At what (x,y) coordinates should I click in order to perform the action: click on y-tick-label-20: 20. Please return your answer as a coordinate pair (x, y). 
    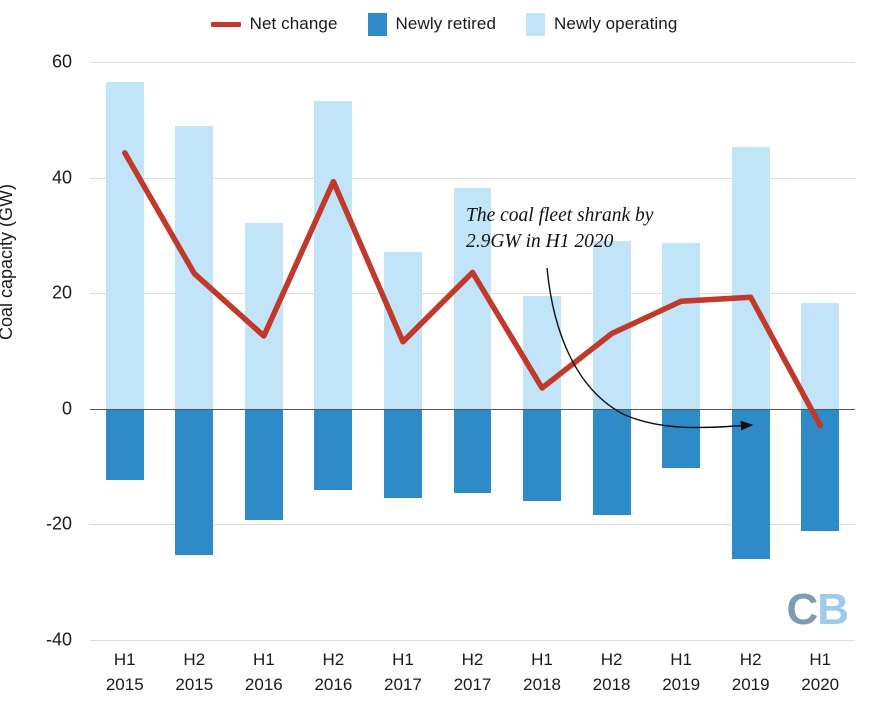
    Looking at the image, I should click on (61, 292).